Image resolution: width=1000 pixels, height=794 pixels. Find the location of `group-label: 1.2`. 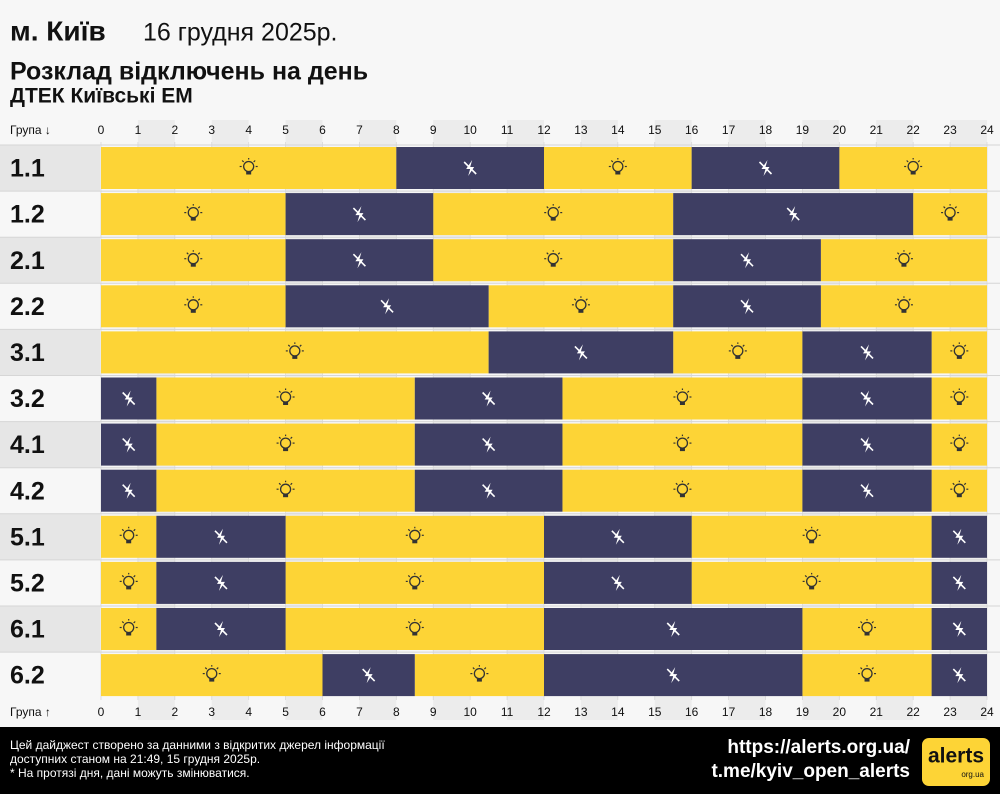

group-label: 1.2 is located at coordinates (27, 215).